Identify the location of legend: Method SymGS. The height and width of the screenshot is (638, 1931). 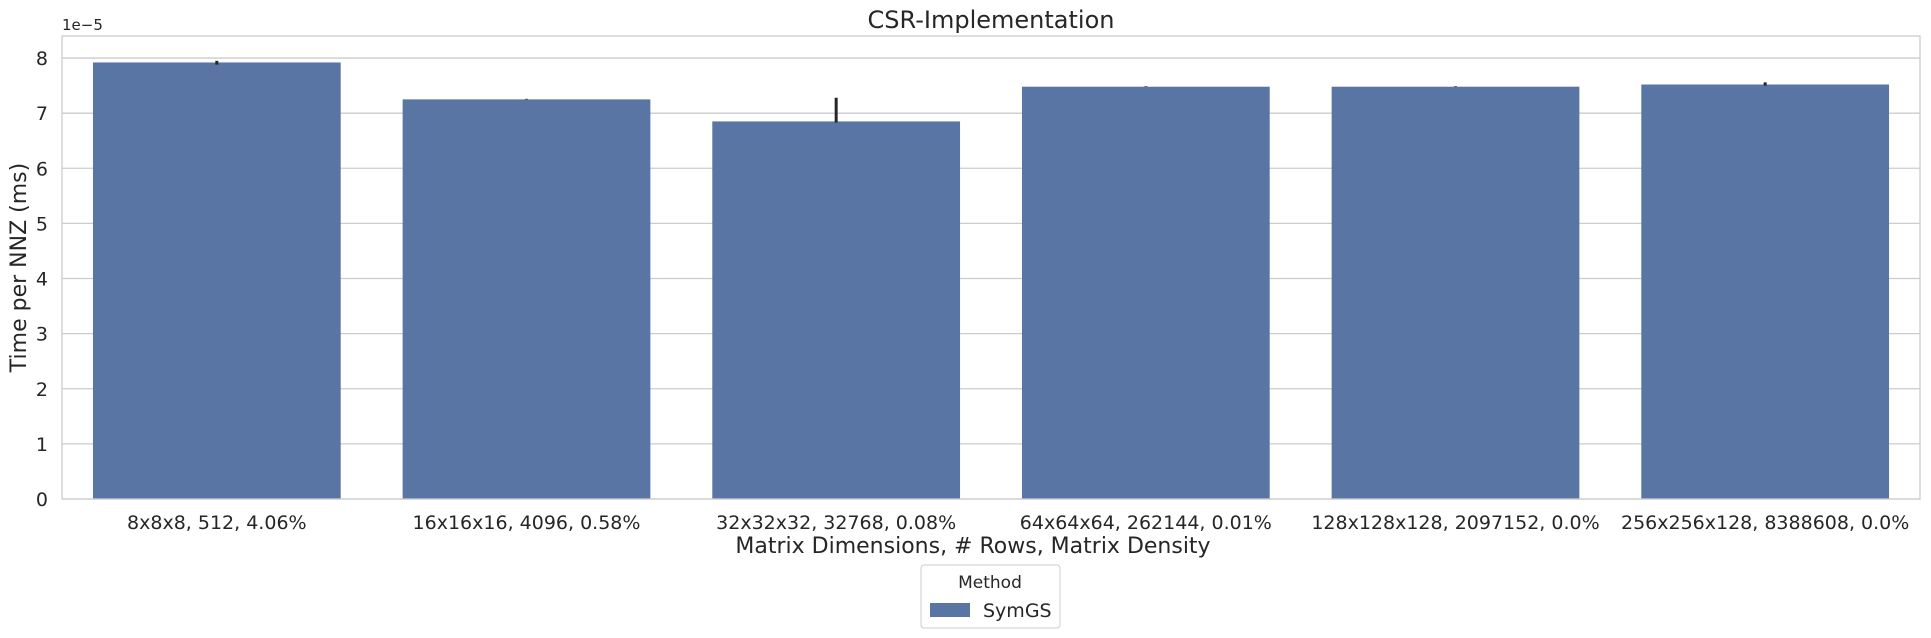
(990, 596).